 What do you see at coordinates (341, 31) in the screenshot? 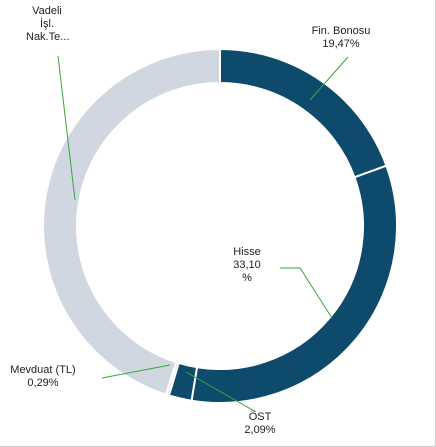
I see `category-name: Fin. Bonosu` at bounding box center [341, 31].